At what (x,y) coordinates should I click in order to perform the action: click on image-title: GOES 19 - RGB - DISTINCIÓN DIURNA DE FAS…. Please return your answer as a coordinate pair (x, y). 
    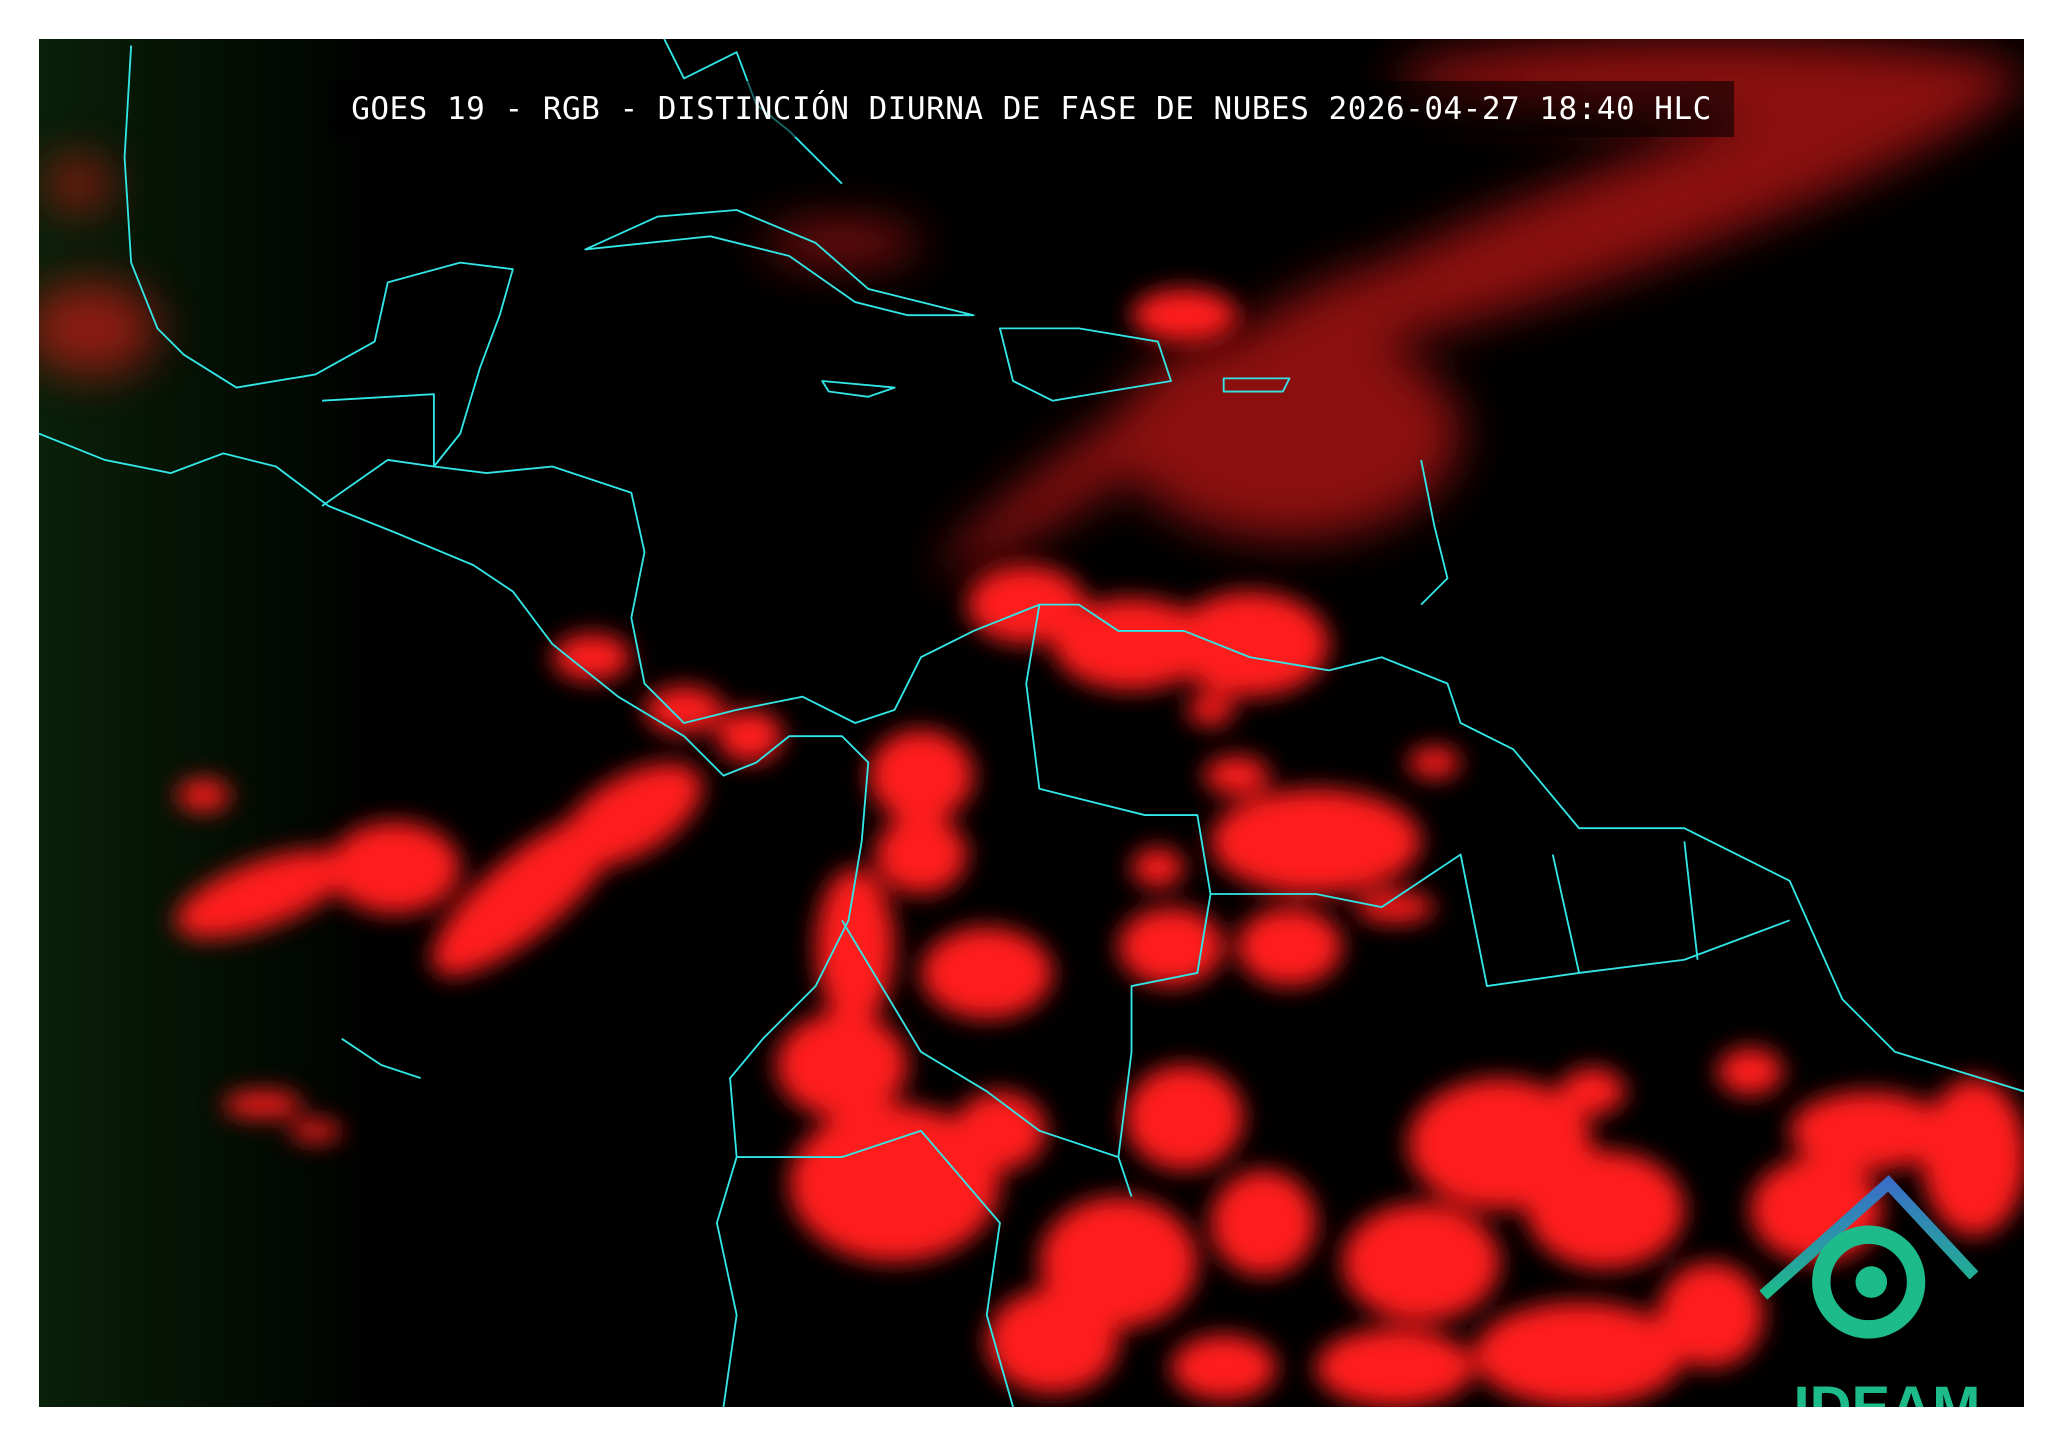
    Looking at the image, I should click on (1031, 109).